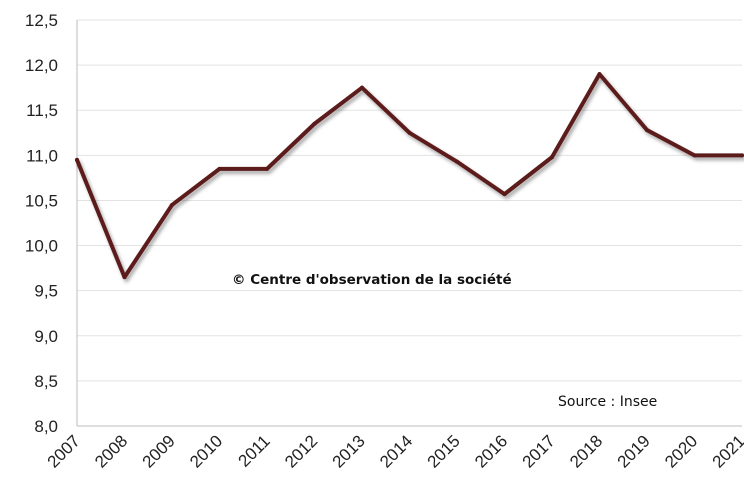 This screenshot has height=493, width=744. I want to click on x-tick-label: 2018, so click(586, 451).